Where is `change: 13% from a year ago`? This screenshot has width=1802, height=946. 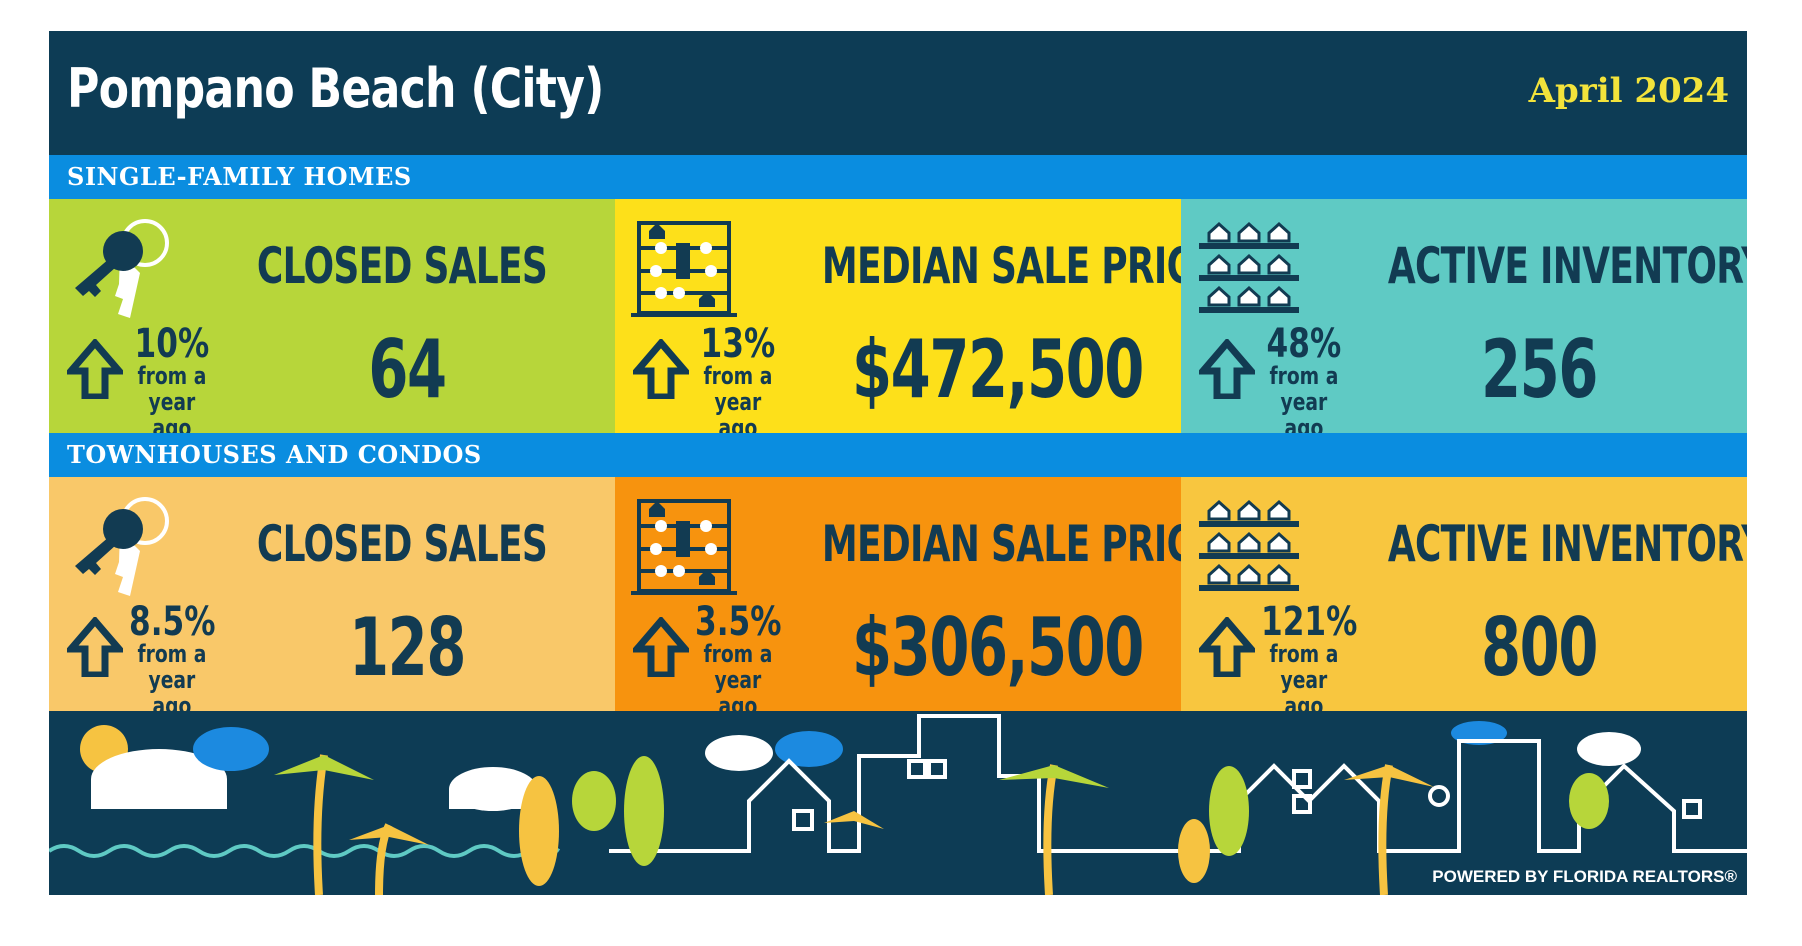 change: 13% from a year ago is located at coordinates (738, 377).